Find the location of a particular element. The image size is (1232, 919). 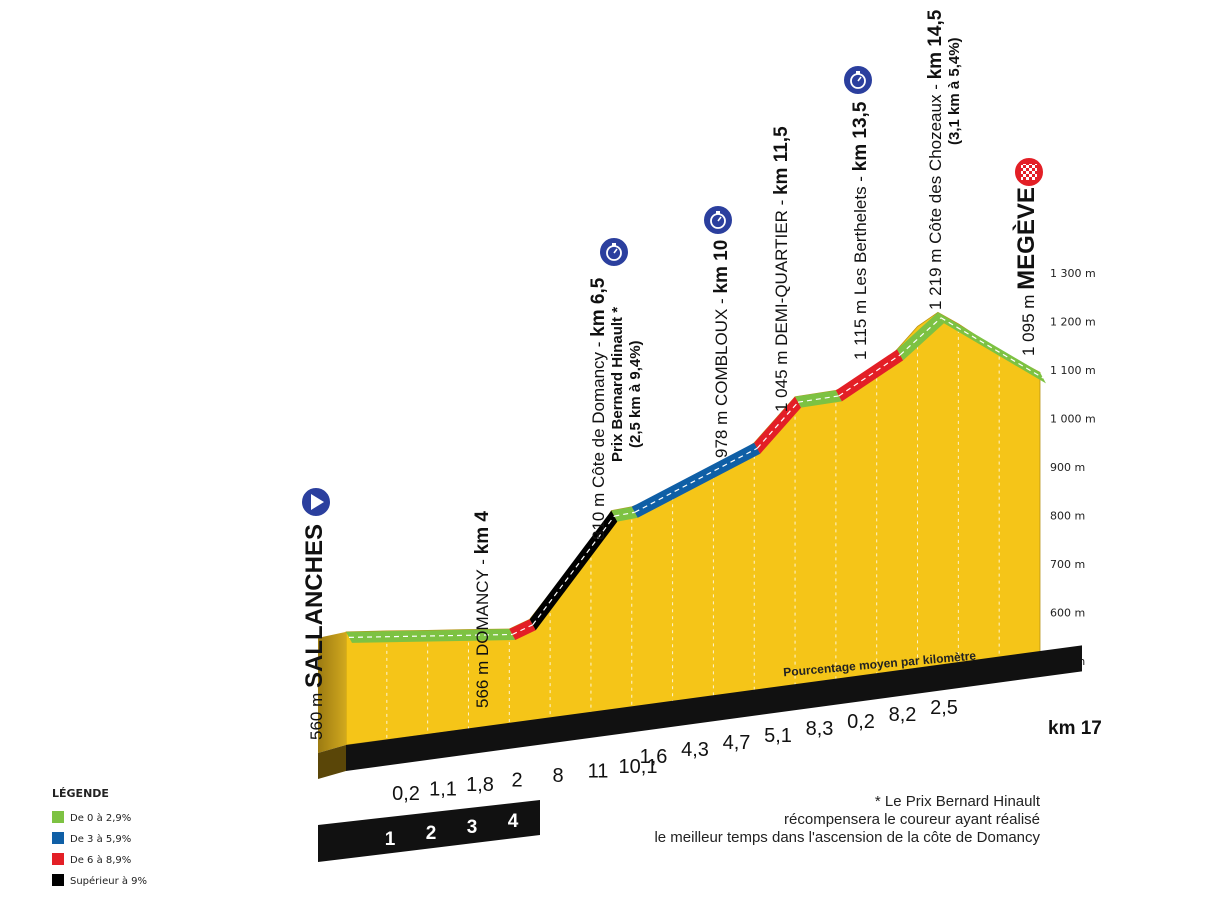

waypoint-label: 1 115 m Les Berthelets - km 13,5 is located at coordinates (860, 230).